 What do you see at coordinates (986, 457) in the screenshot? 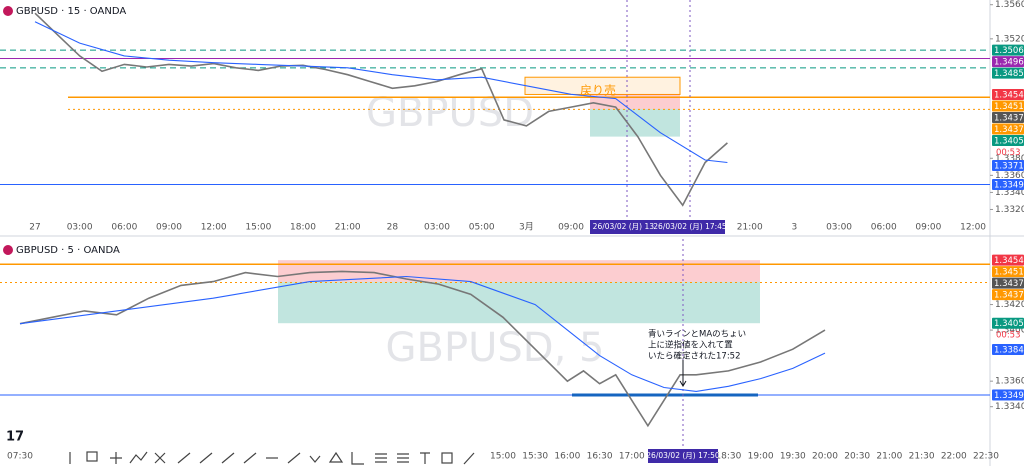
I see `x-tick-label: 22:30` at bounding box center [986, 457].